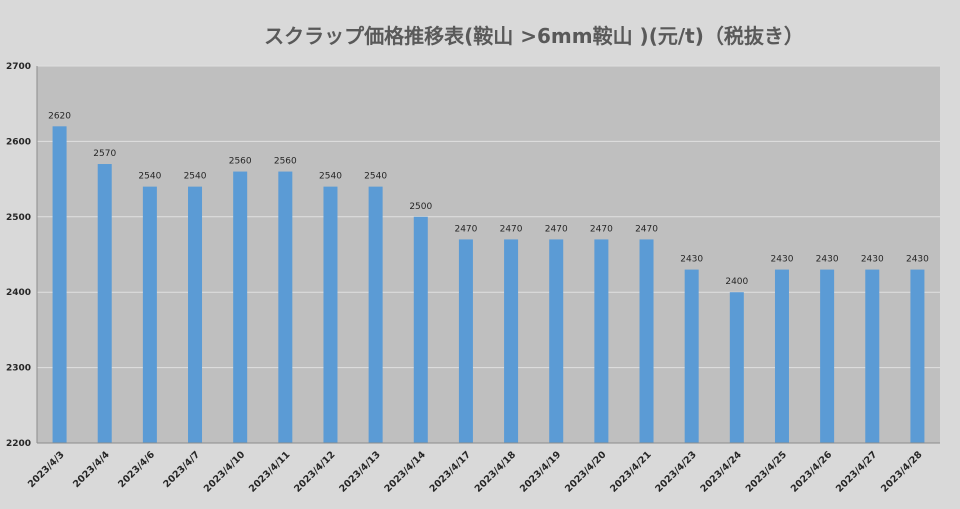  Describe the element at coordinates (18, 67) in the screenshot. I see `y-tick-label: 2700` at that location.